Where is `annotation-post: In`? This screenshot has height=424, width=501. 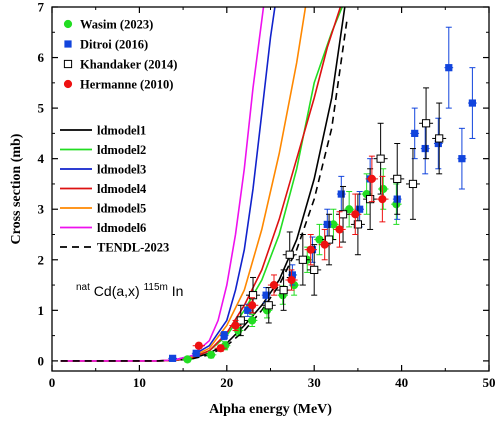 annotation-post: In is located at coordinates (178, 291).